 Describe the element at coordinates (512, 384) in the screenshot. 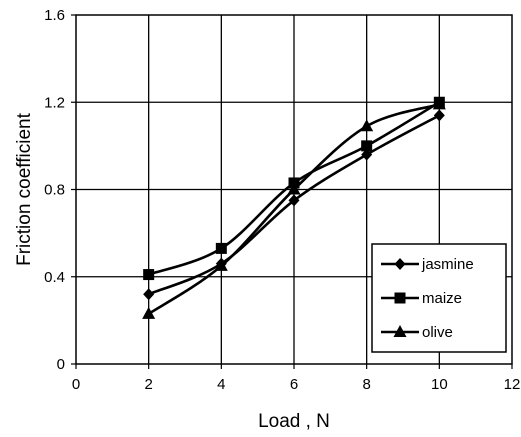

I see `x-tick-label: 12` at that location.